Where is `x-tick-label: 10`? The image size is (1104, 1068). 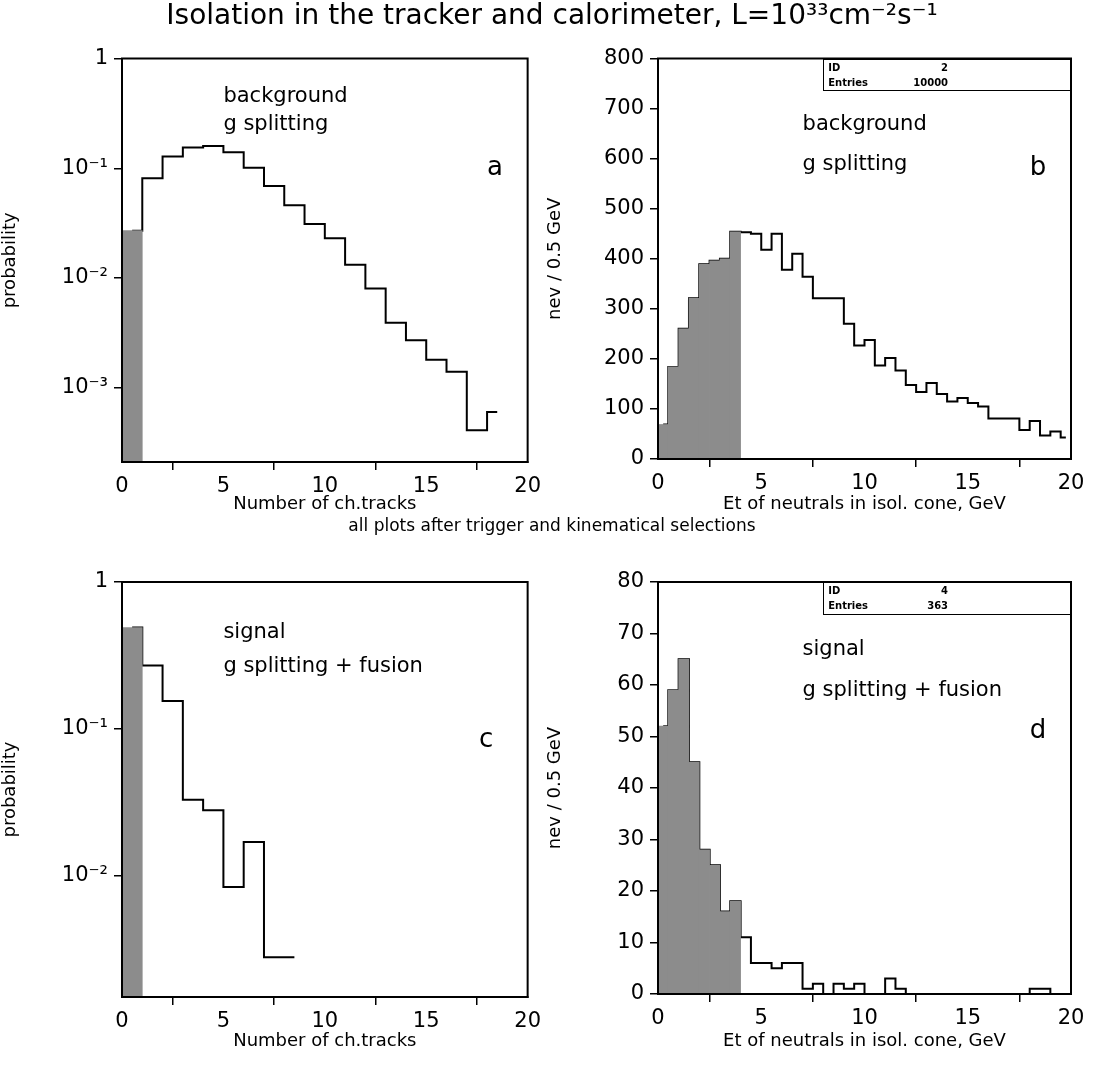
x-tick-label: 10 is located at coordinates (864, 1017).